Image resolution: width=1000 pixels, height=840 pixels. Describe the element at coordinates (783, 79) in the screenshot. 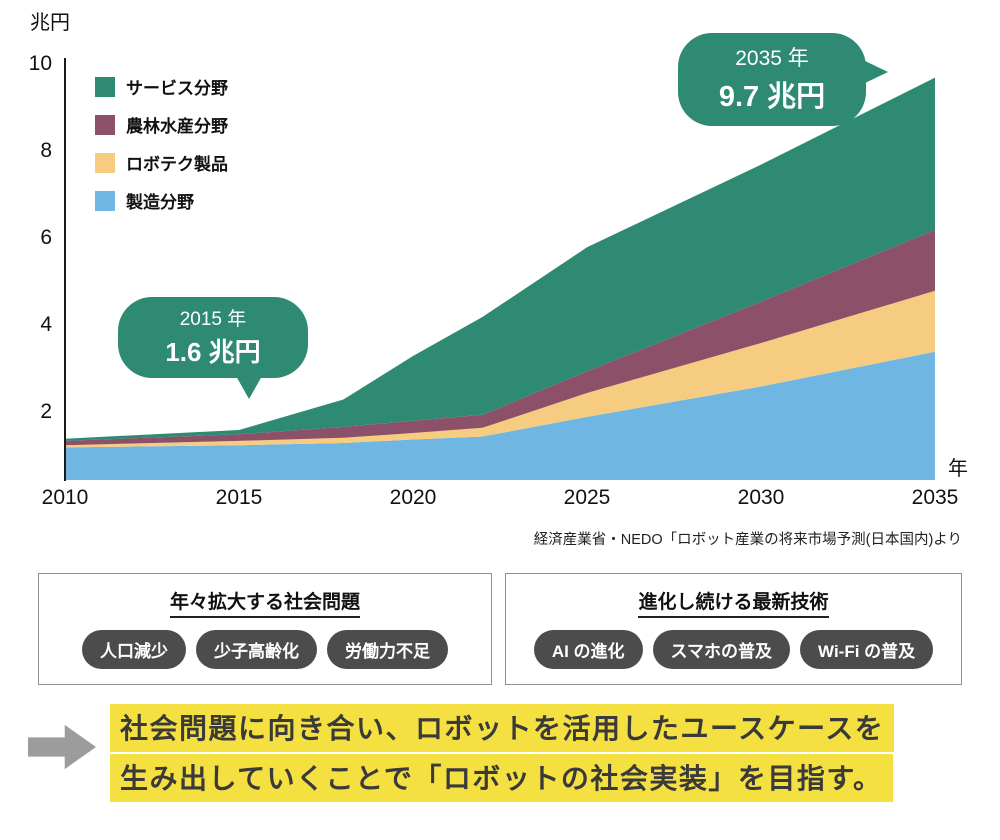

I see `callout-2035: 2035 年 9.7 兆円` at that location.